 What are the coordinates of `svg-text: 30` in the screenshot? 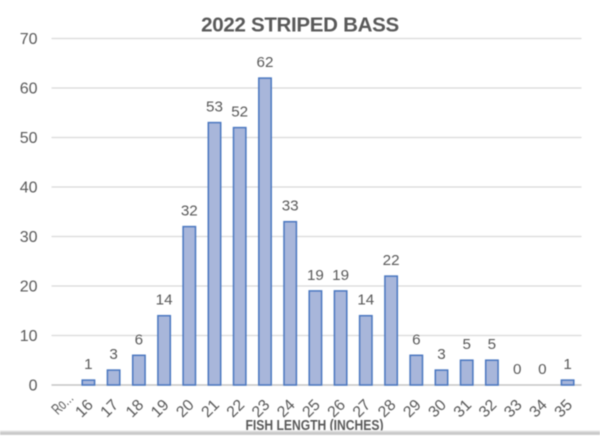 It's located at (29, 237).